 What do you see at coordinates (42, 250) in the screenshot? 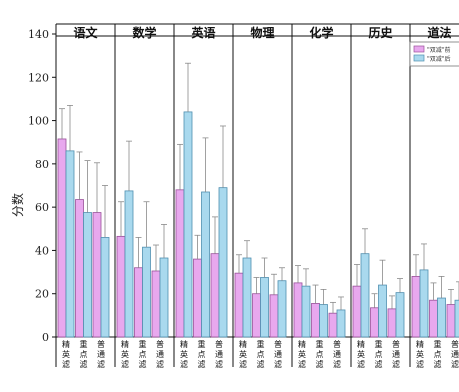
I see `y-tick-label: 40` at bounding box center [42, 250].